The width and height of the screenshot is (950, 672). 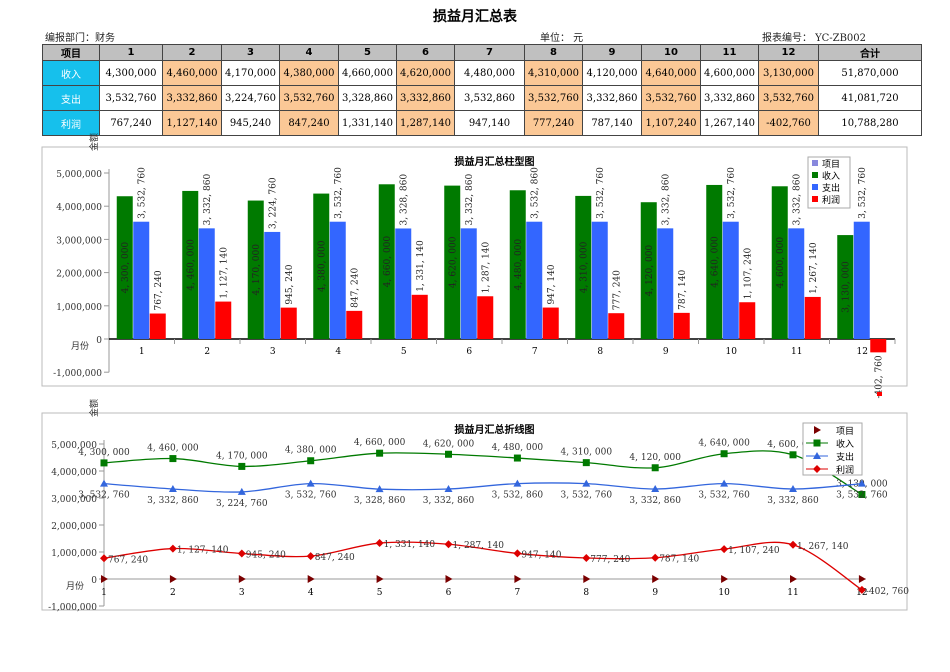 What do you see at coordinates (173, 501) in the screenshot?
I see `line-data-label: 3, 332, 860` at bounding box center [173, 501].